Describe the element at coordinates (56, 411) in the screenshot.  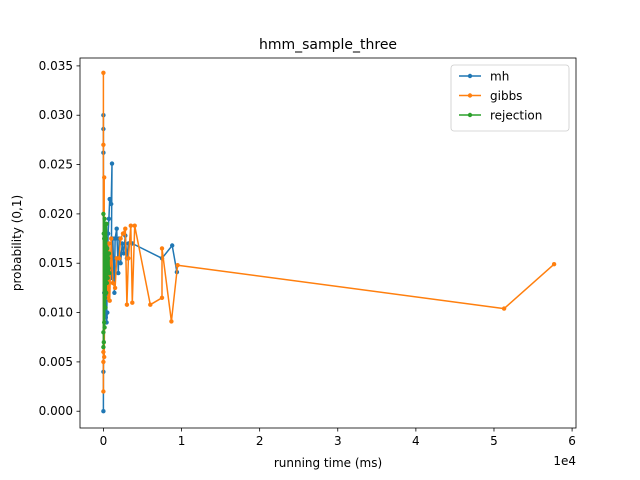
I see `y-tick-label: 0.000` at that location.